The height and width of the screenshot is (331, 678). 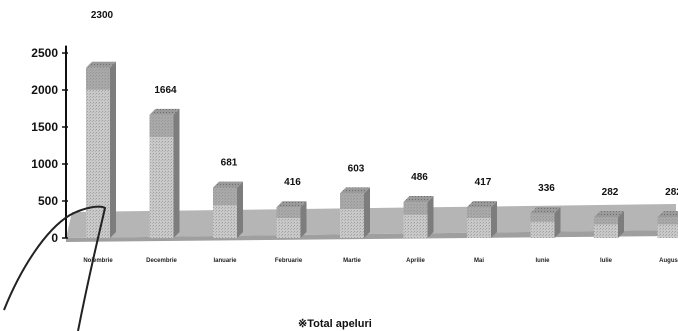 What do you see at coordinates (55, 268) in the screenshot?
I see `pen-annotation` at bounding box center [55, 268].